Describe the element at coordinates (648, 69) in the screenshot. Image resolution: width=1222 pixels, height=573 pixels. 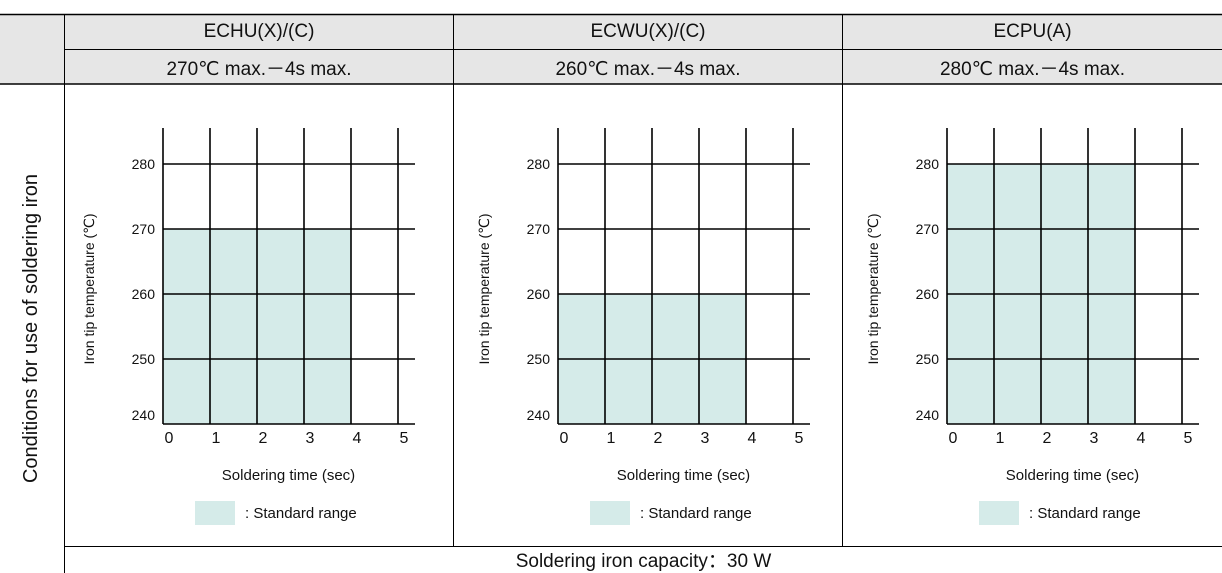
I see `condition-ecwu: 260℃ max.－4s max.` at that location.